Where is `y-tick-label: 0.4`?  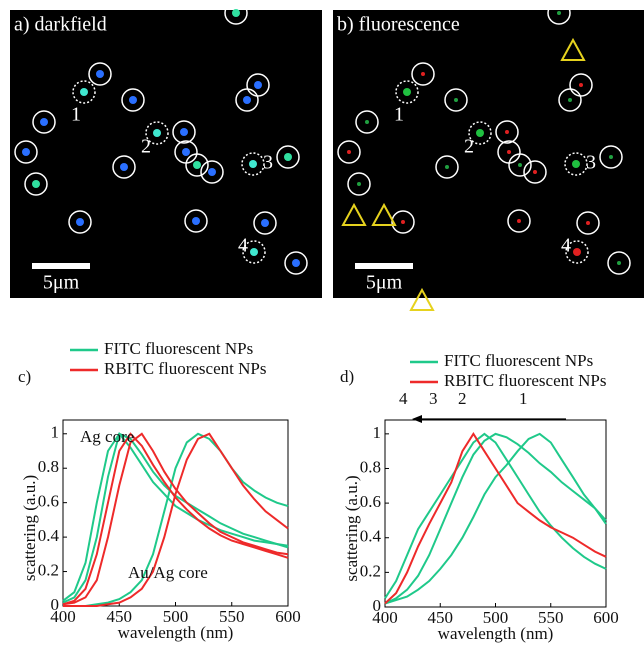
y-tick-label: 0.4 is located at coordinates (371, 536).